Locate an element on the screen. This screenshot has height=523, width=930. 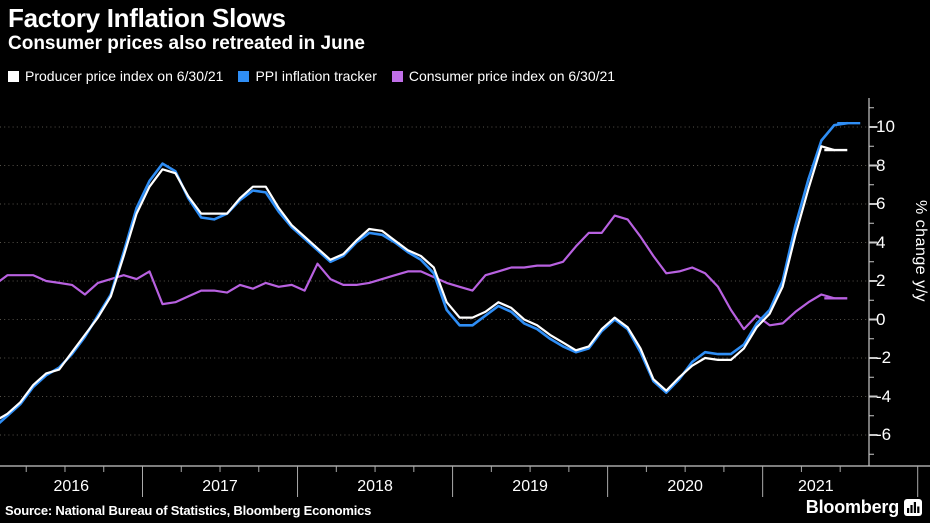
x-tick-label: 2018 is located at coordinates (375, 486).